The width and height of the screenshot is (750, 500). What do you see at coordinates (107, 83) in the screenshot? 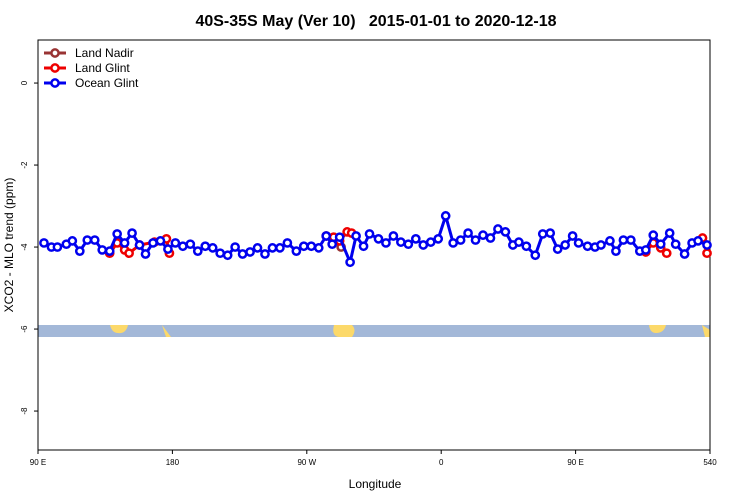
I see `legend-label: Ocean Glint` at bounding box center [107, 83].